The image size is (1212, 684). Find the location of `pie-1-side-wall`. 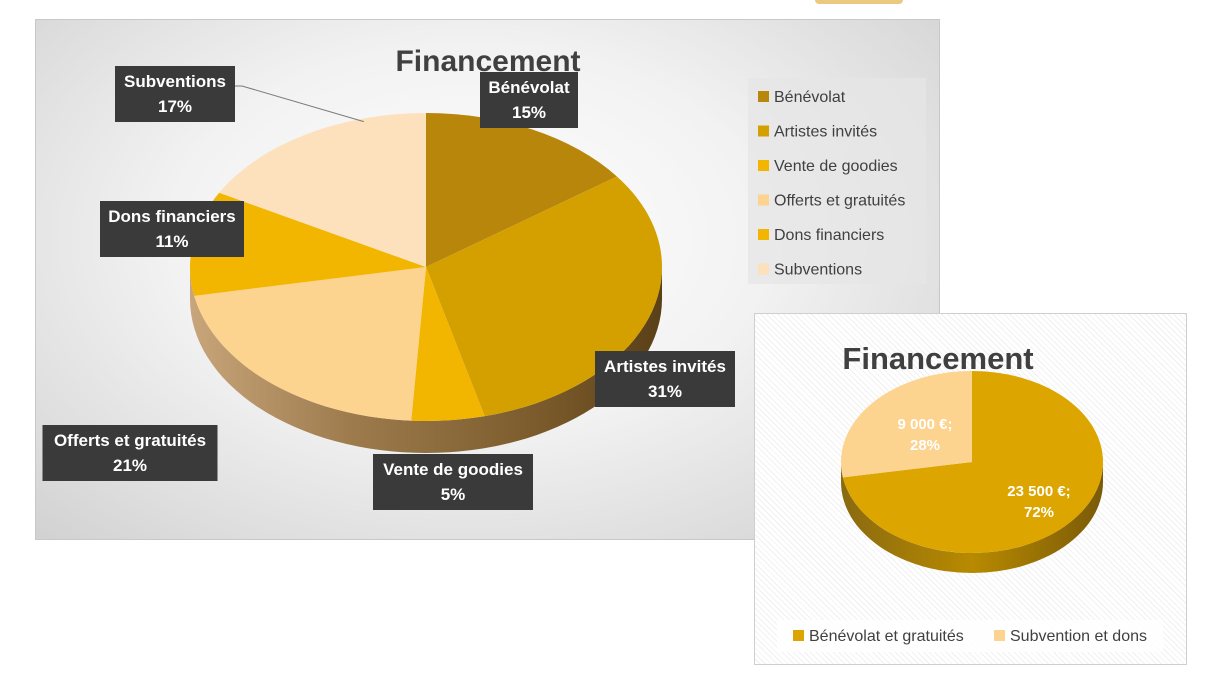

pie-1-side-wall is located at coordinates (426, 360).